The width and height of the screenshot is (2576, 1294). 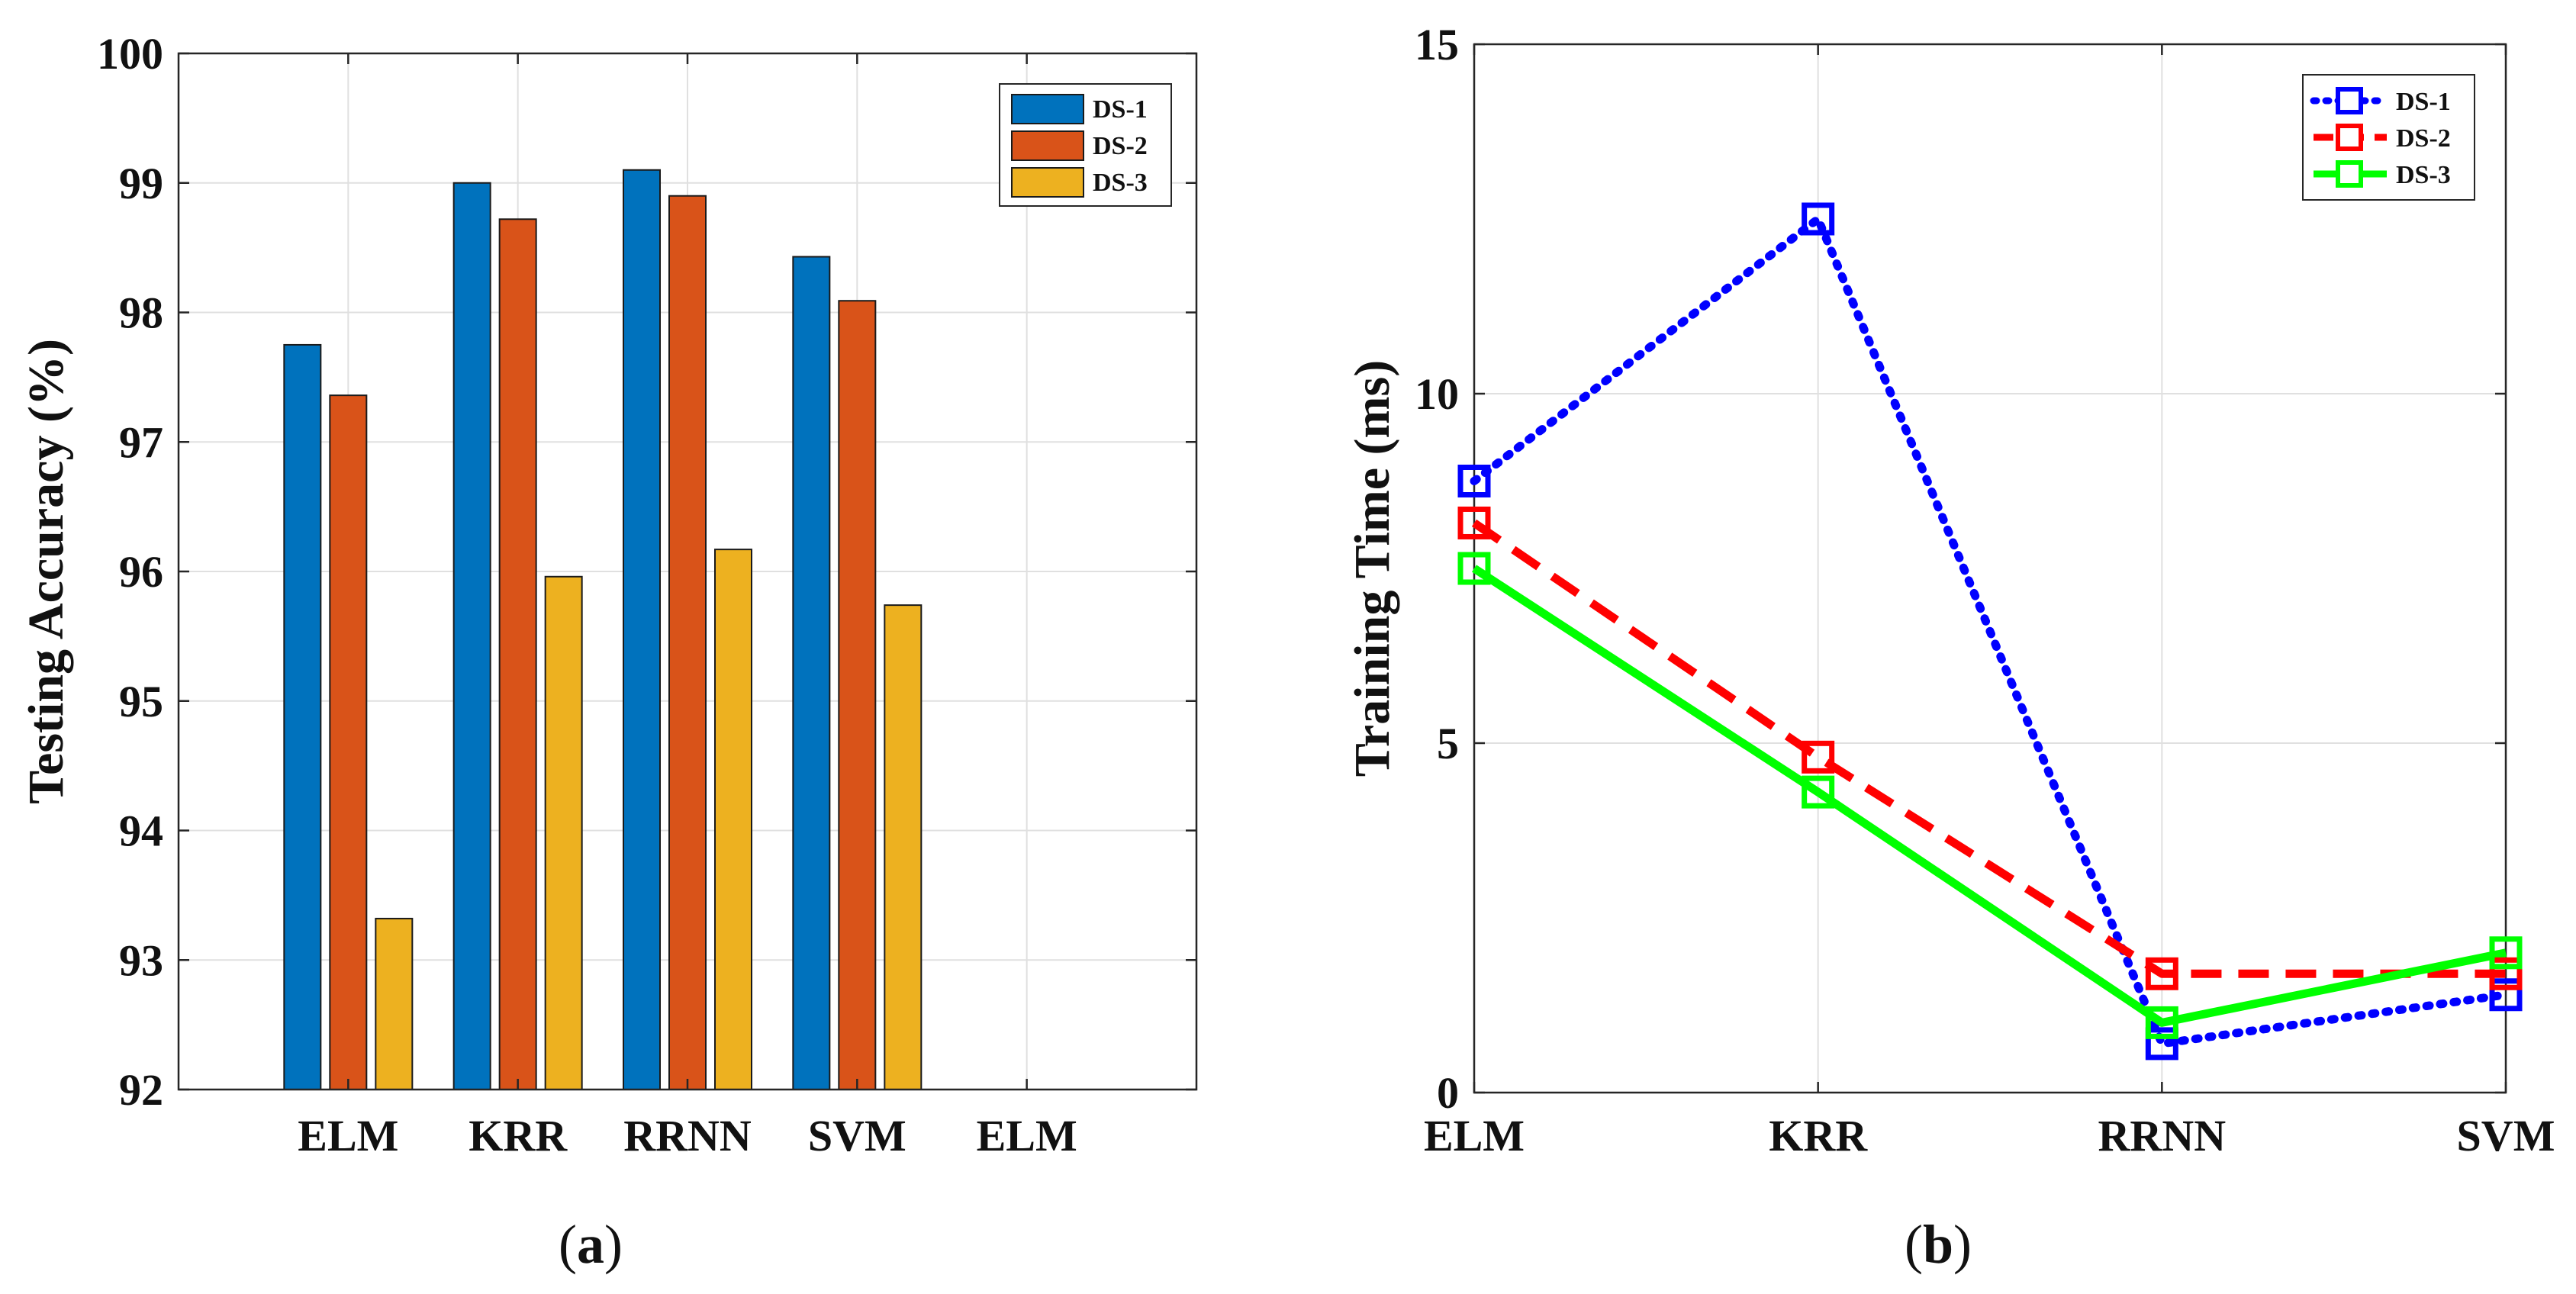 I want to click on a-x-tick-label: KRR, so click(x=518, y=1135).